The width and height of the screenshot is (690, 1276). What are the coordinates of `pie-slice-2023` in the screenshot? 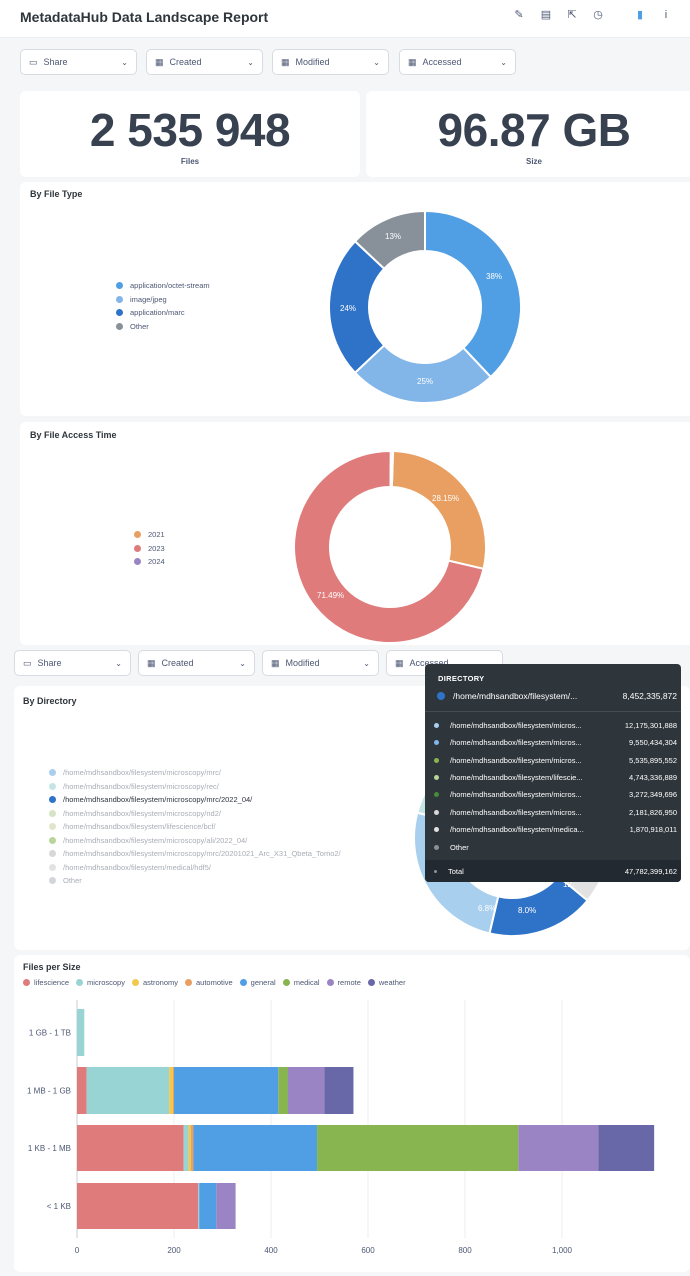 It's located at (389, 547).